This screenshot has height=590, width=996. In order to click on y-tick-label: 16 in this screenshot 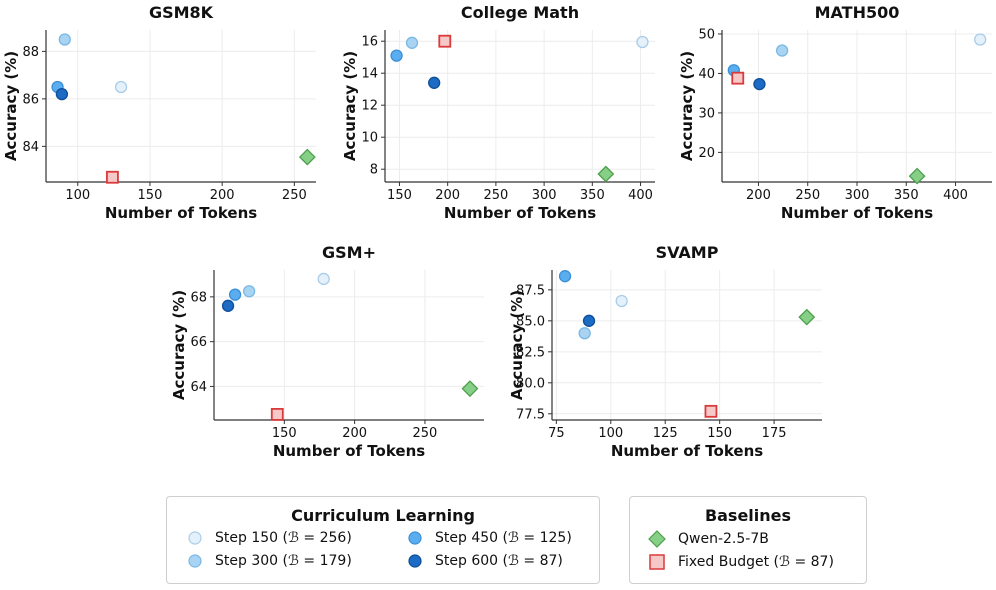, I will do `click(369, 42)`.